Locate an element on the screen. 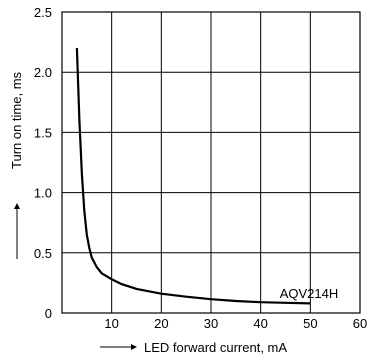 The image size is (368, 356). y-tick-label: 1.5 is located at coordinates (43, 132).